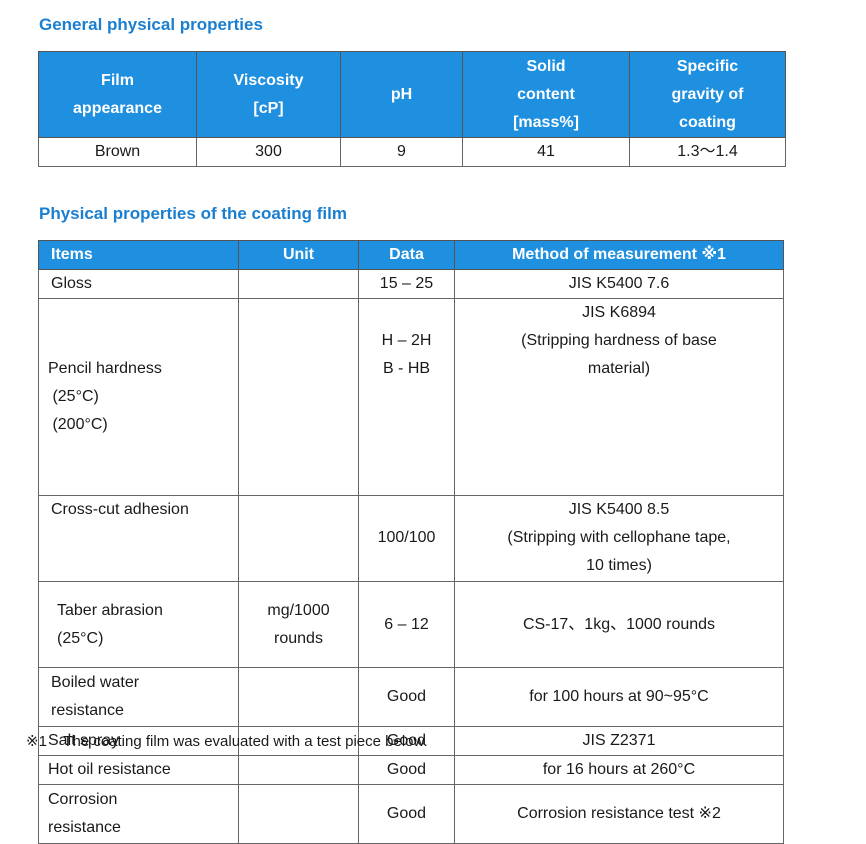  What do you see at coordinates (138, 697) in the screenshot?
I see `item-boiled-water-resistance: Boiled water resistance` at bounding box center [138, 697].